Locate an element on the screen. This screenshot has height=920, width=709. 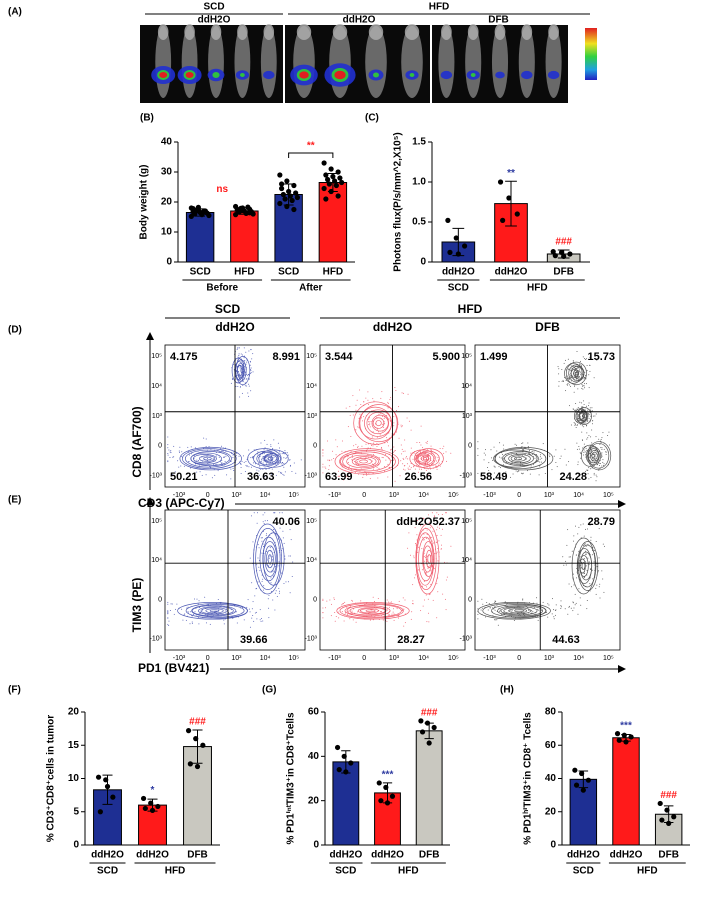
quadrant-value: 1.499 is located at coordinates (494, 357).